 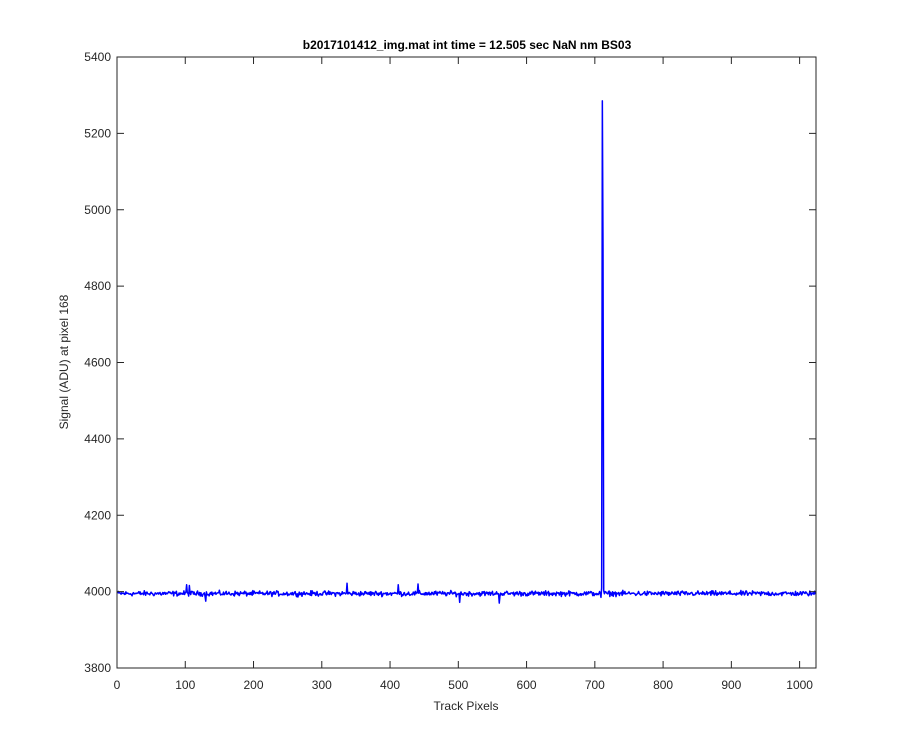 I want to click on y-tick-label: 4200, so click(x=97, y=515).